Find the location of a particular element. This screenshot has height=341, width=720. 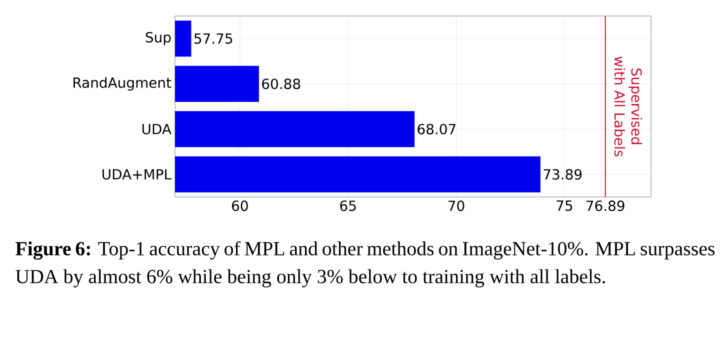

x-tick-label: 76.89 is located at coordinates (605, 206).